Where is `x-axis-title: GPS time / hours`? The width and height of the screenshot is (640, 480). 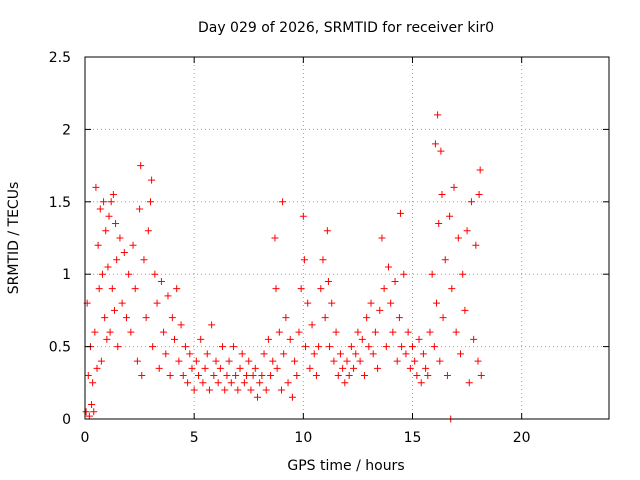
x-axis-title: GPS time / hours is located at coordinates (345, 466).